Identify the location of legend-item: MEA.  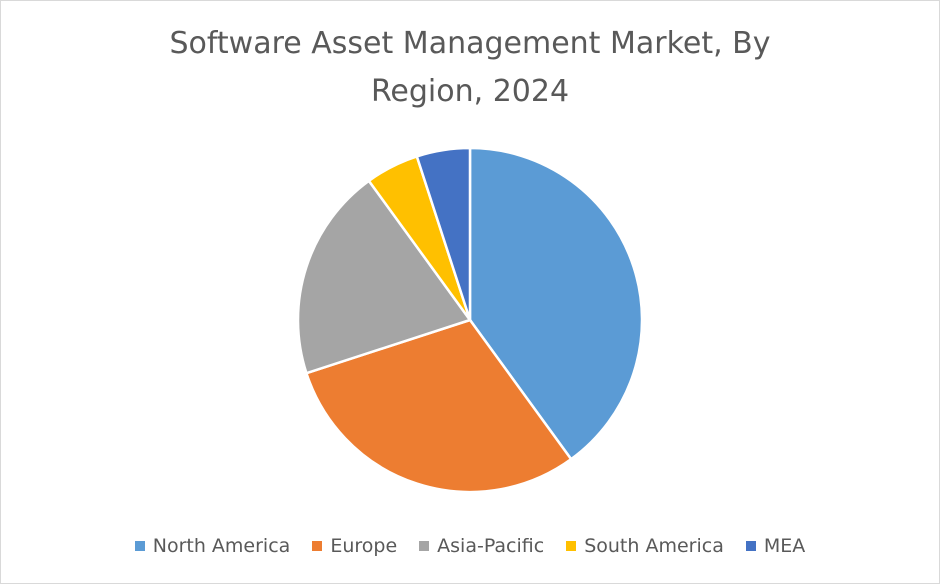
(775, 546).